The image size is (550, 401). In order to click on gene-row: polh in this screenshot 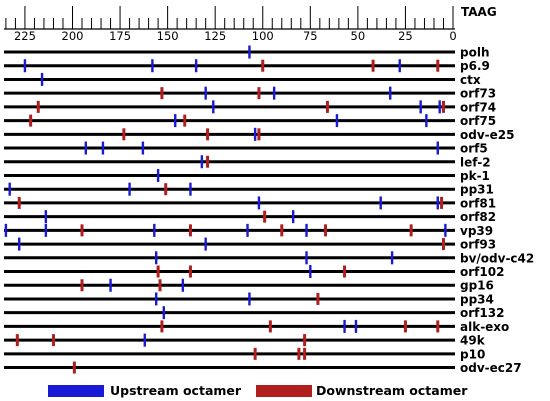, I will do `click(247, 52)`.